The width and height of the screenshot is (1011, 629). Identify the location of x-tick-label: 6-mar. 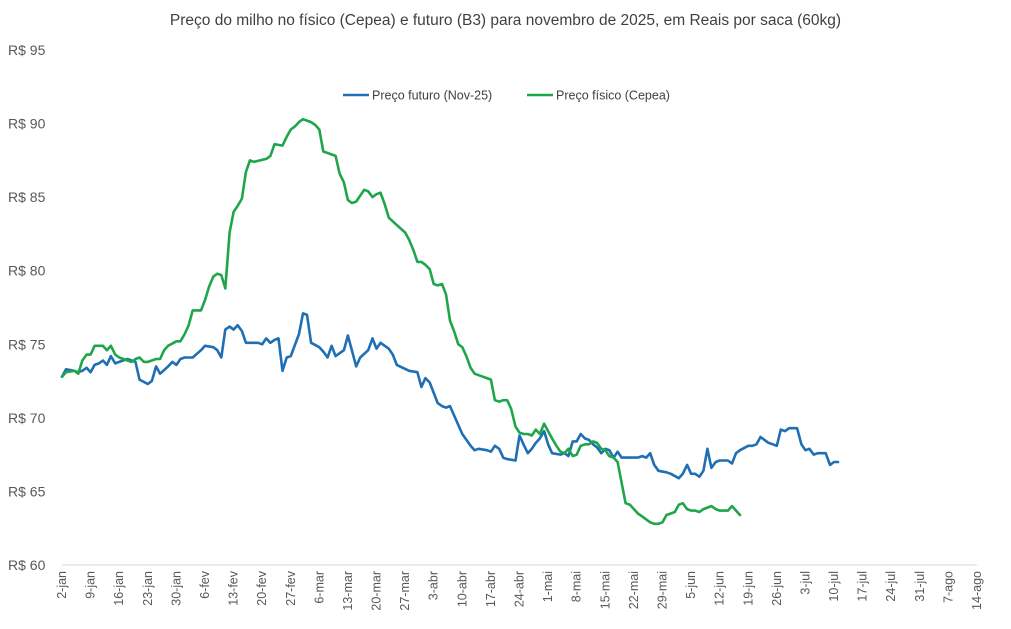
(319, 587).